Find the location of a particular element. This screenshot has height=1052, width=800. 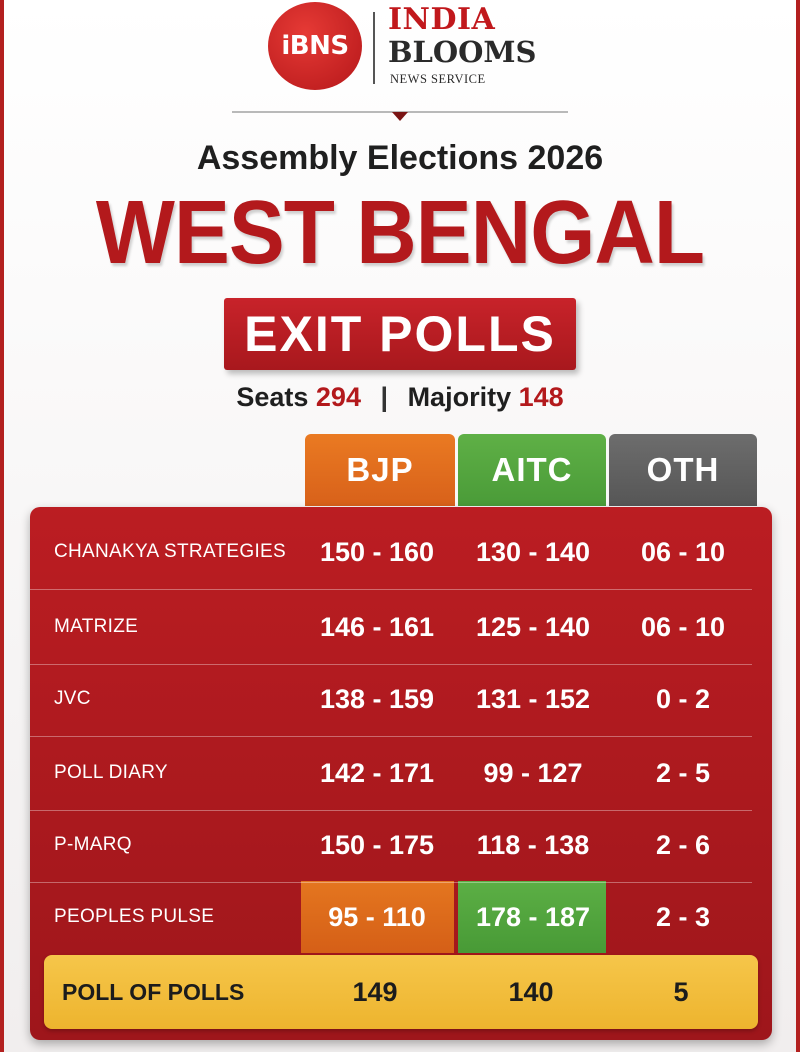

logo-divider is located at coordinates (374, 48).